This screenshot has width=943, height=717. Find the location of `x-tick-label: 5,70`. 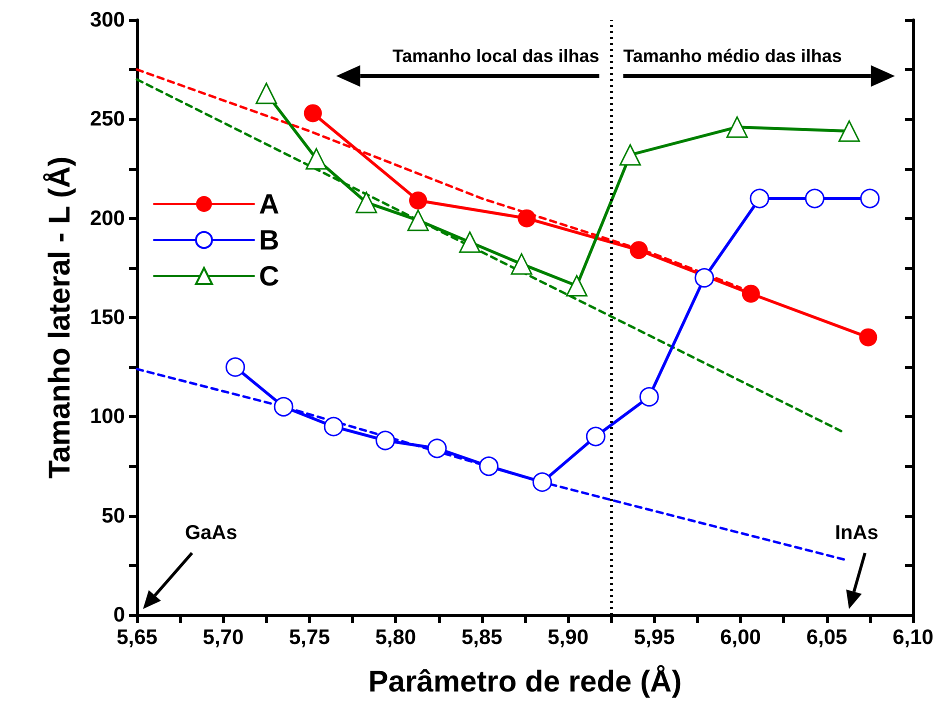

x-tick-label: 5,70 is located at coordinates (223, 637).